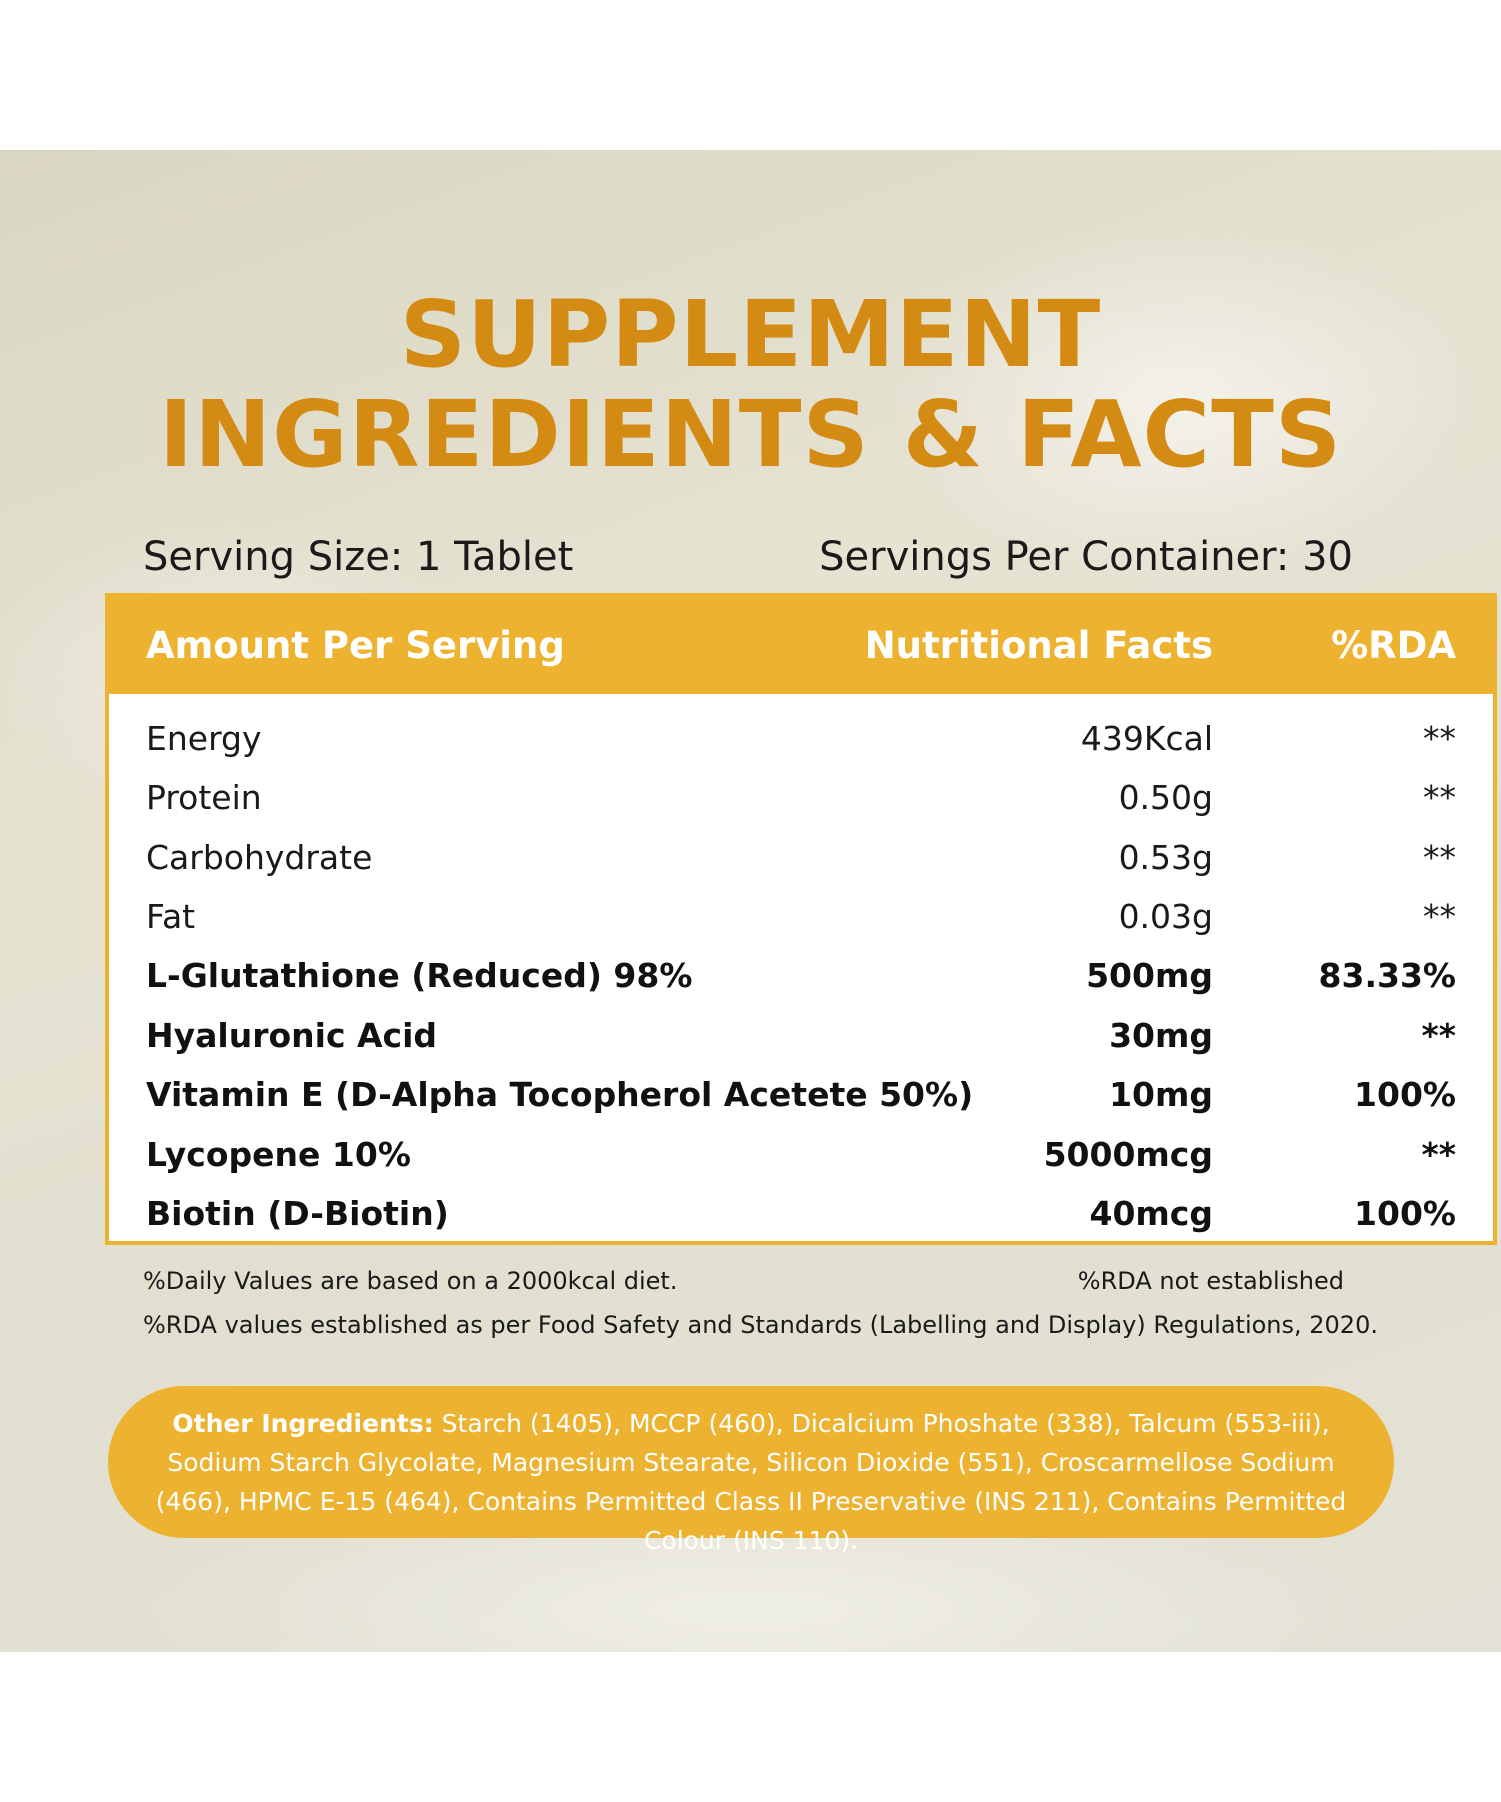  What do you see at coordinates (292, 1035) in the screenshot?
I see `row-name: Hyaluronic Acid` at bounding box center [292, 1035].